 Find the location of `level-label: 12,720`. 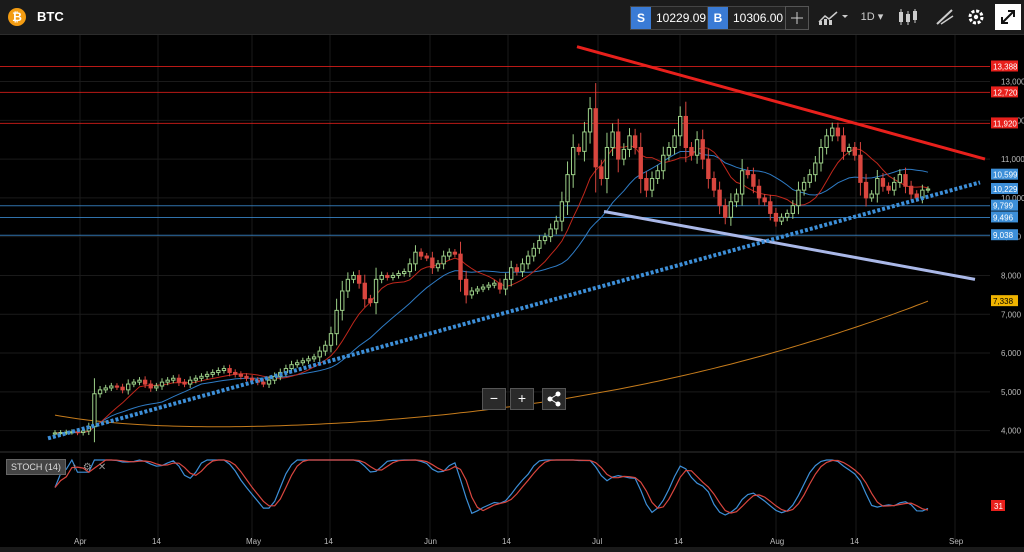

level-label: 12,720 is located at coordinates (1005, 92).